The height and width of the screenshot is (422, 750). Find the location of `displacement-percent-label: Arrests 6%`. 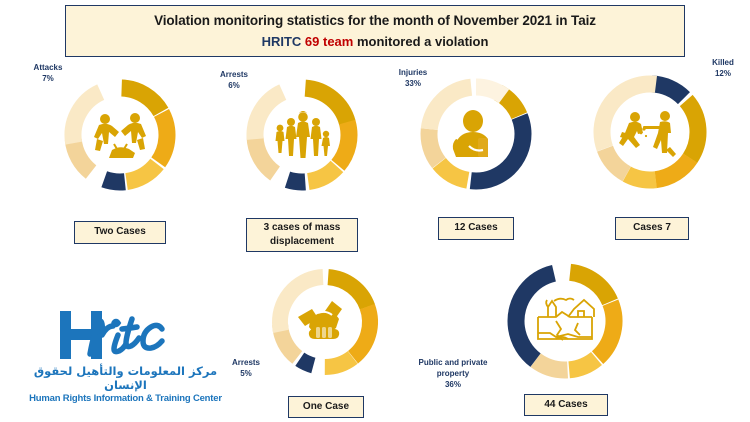

displacement-percent-label: Arrests 6% is located at coordinates (234, 81).